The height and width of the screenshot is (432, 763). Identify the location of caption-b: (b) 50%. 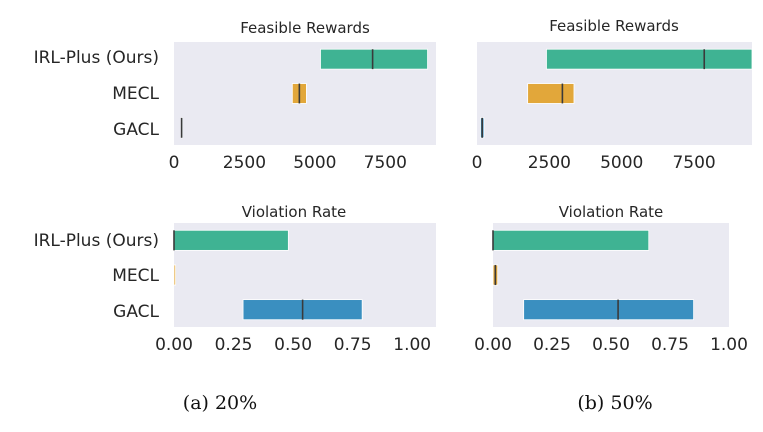
(614, 403).